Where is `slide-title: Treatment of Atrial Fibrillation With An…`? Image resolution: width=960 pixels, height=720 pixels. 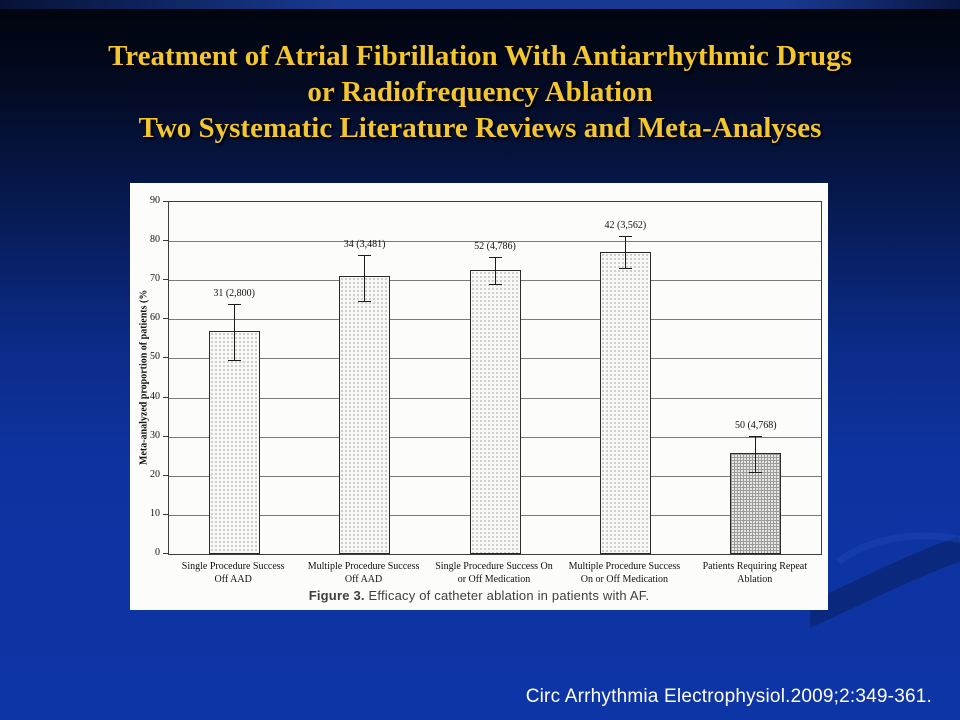 slide-title: Treatment of Atrial Fibrillation With An… is located at coordinates (480, 92).